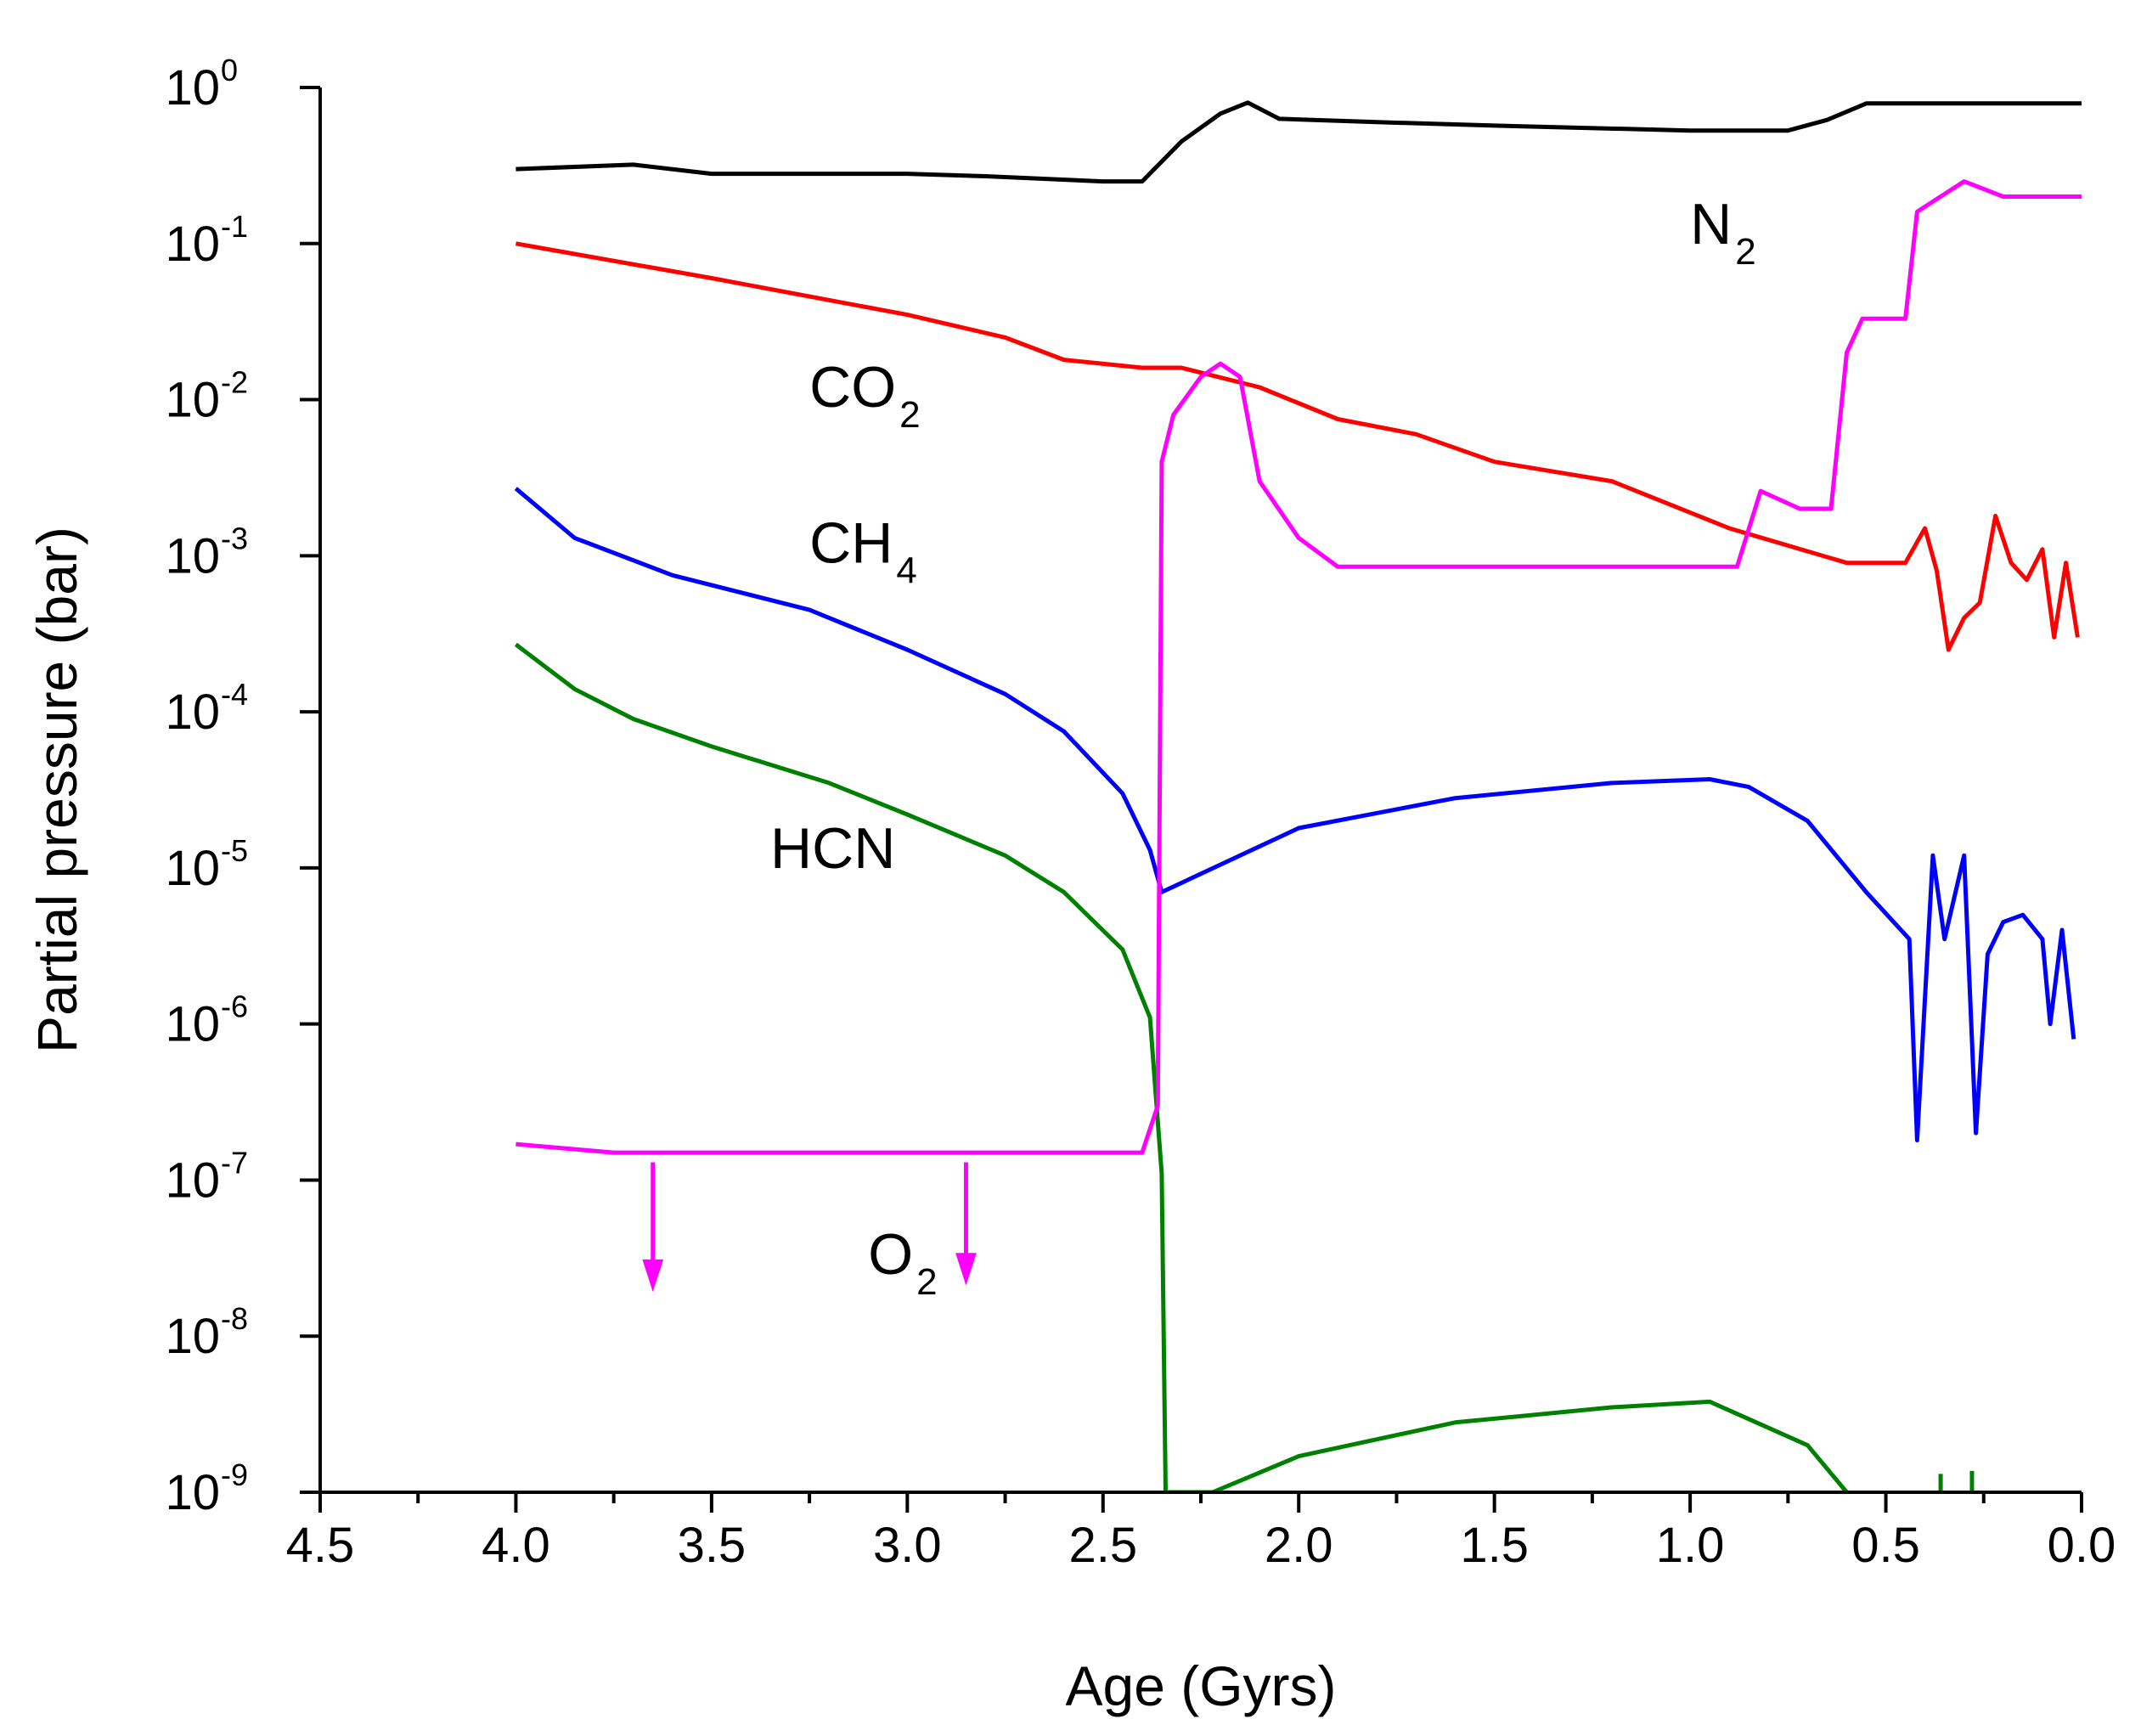 Image resolution: width=2141 pixels, height=1736 pixels. What do you see at coordinates (234, 382) in the screenshot?
I see `y-tick-exponent: -2` at bounding box center [234, 382].